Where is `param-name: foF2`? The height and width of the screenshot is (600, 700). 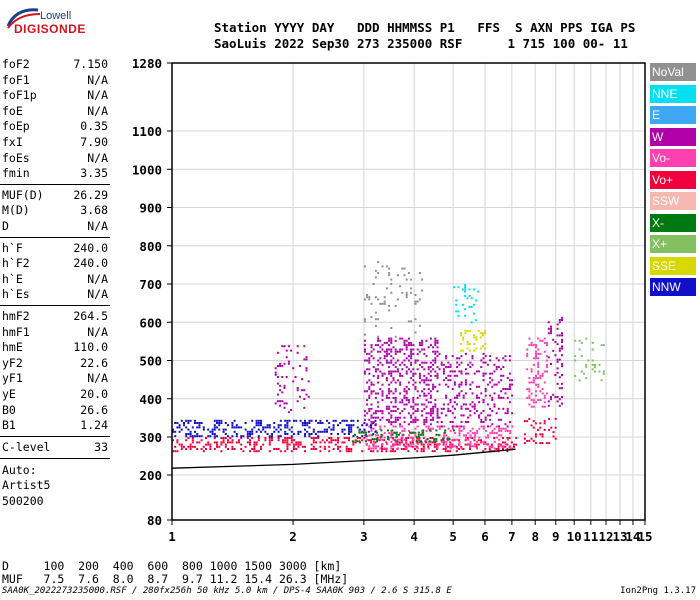 param-name: foF2 is located at coordinates (16, 64).